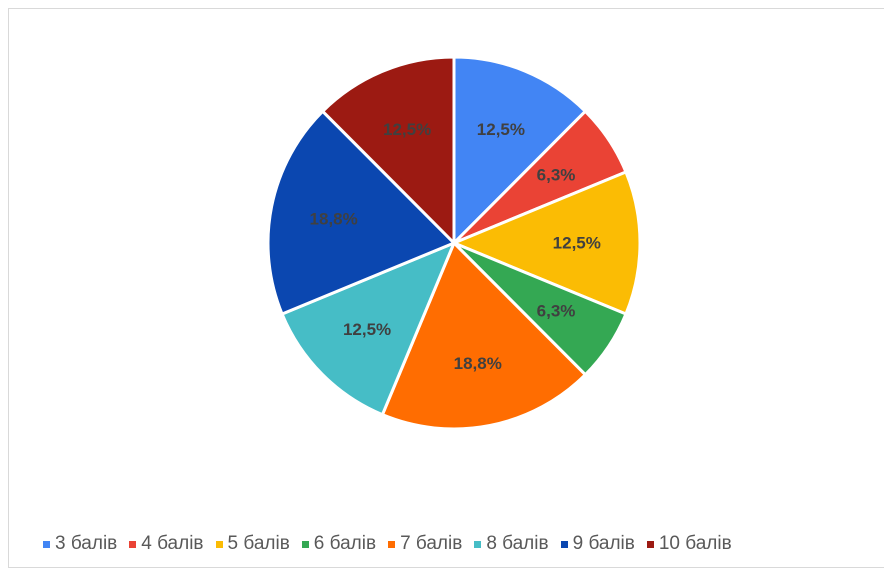 The image size is (884, 578). I want to click on data-label-1: 12,5%, so click(501, 129).